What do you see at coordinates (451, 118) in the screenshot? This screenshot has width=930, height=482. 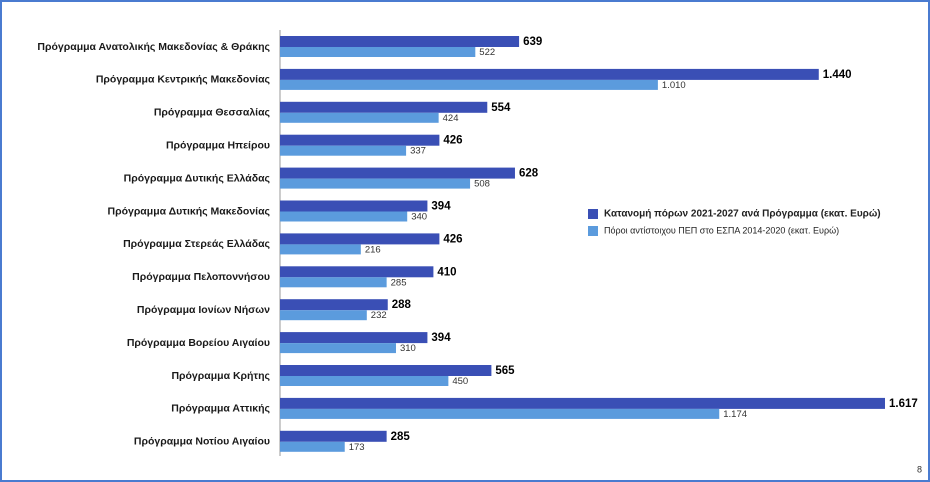 I see `value-label: 424` at bounding box center [451, 118].